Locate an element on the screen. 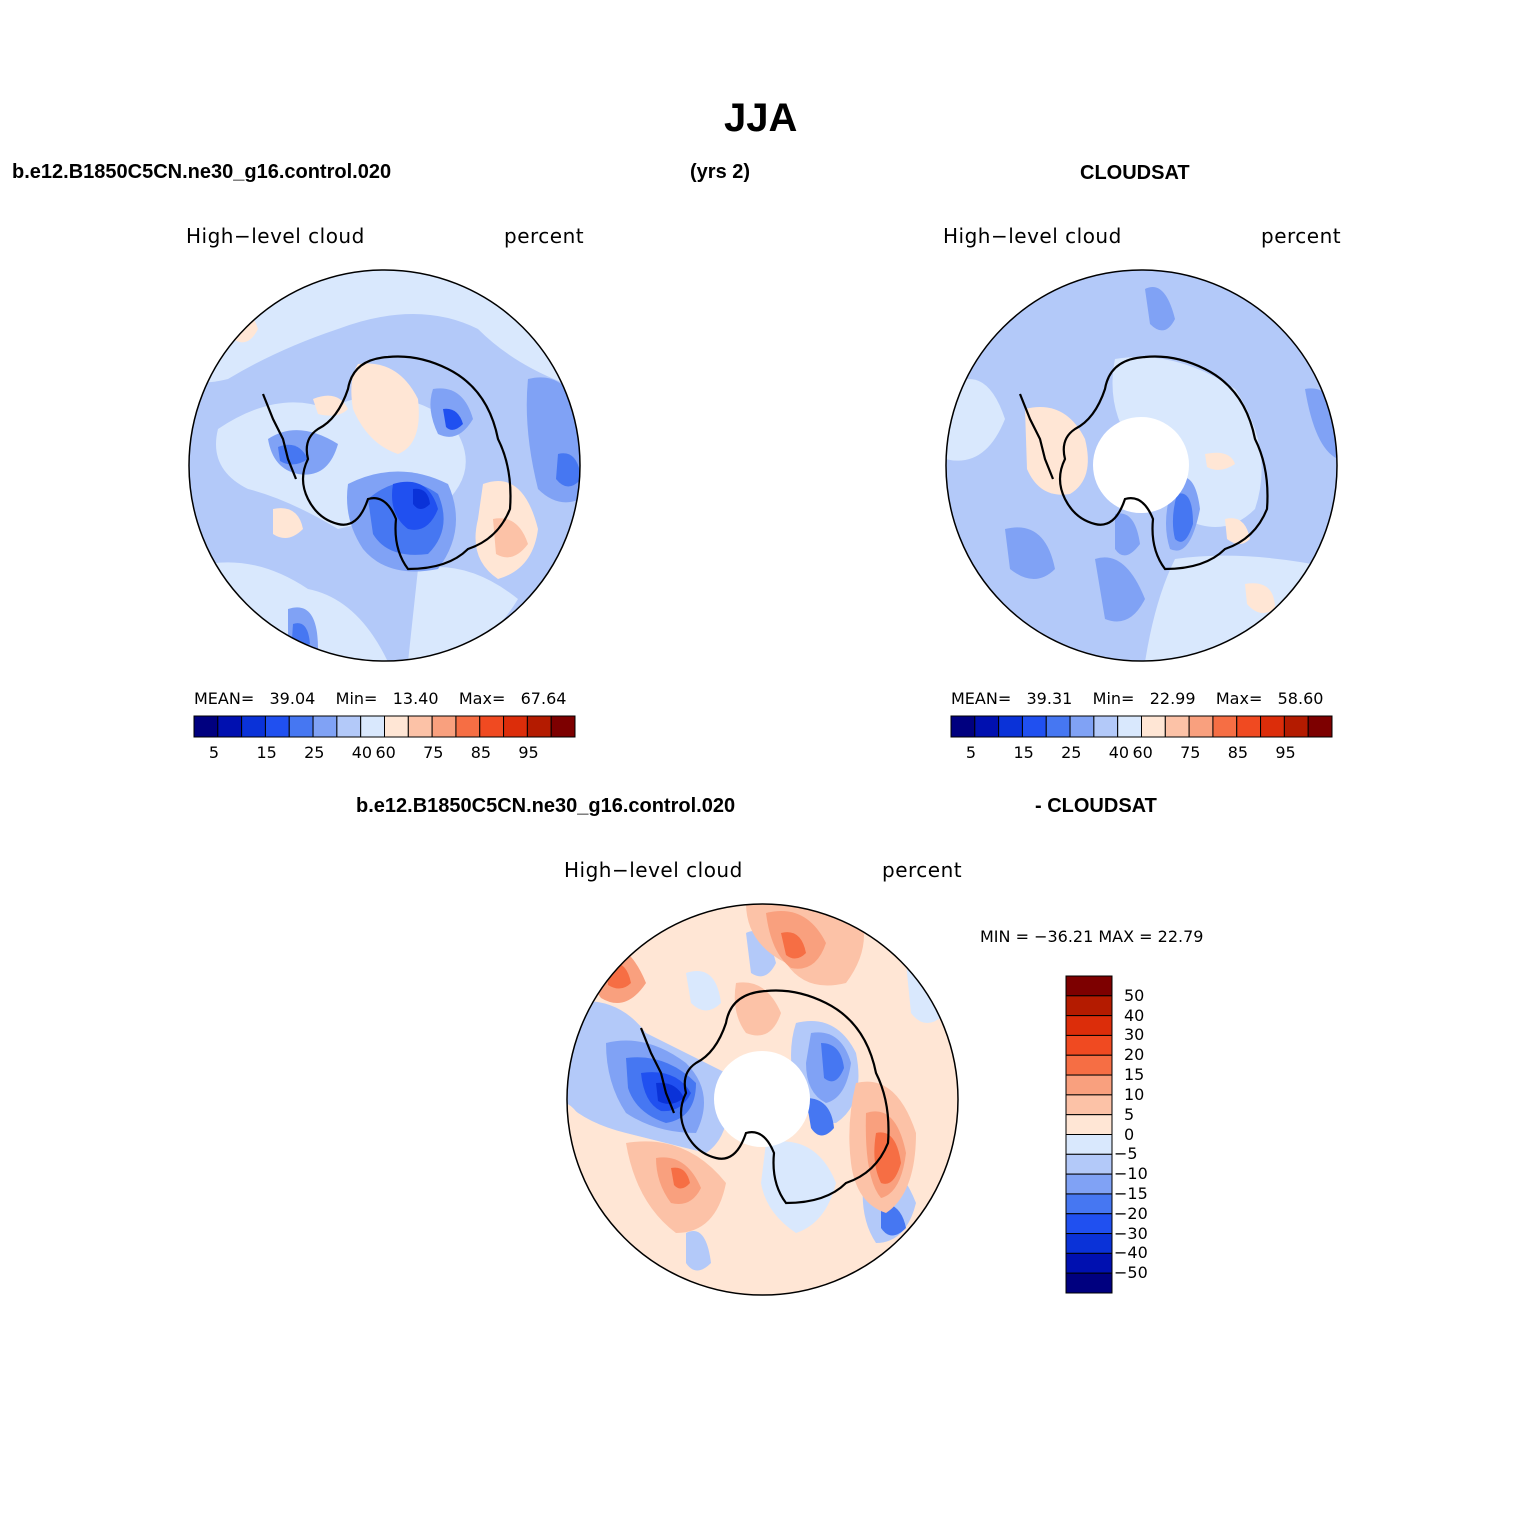 The image size is (1525, 1525). colorbar-tick-label: −15 is located at coordinates (1131, 1193).